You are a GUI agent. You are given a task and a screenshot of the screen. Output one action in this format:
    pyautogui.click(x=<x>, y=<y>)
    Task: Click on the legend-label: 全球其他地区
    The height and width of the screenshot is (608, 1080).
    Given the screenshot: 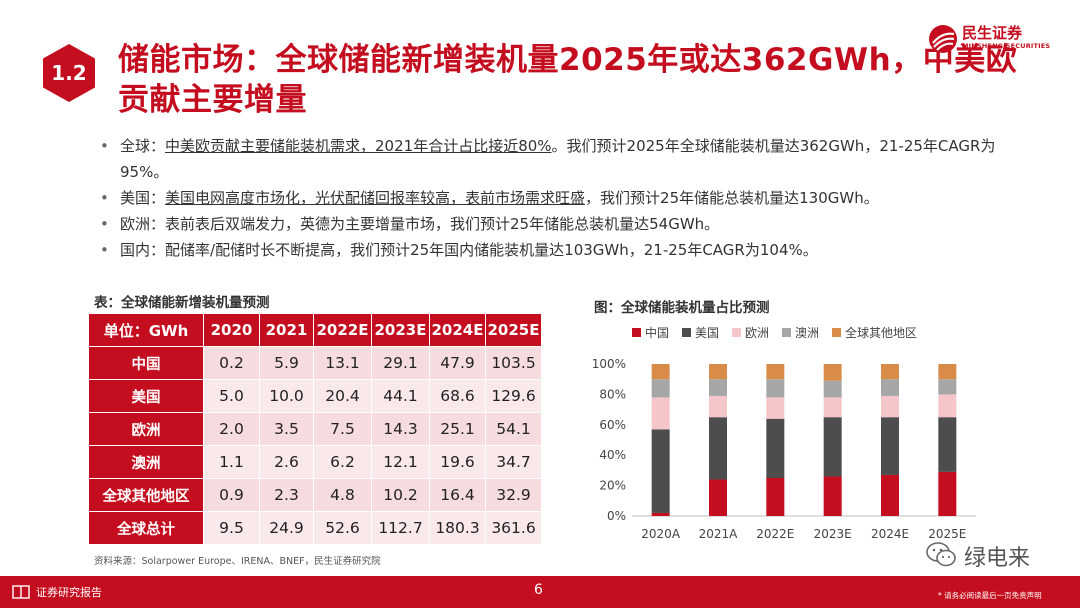 What is the action you would take?
    pyautogui.click(x=881, y=332)
    